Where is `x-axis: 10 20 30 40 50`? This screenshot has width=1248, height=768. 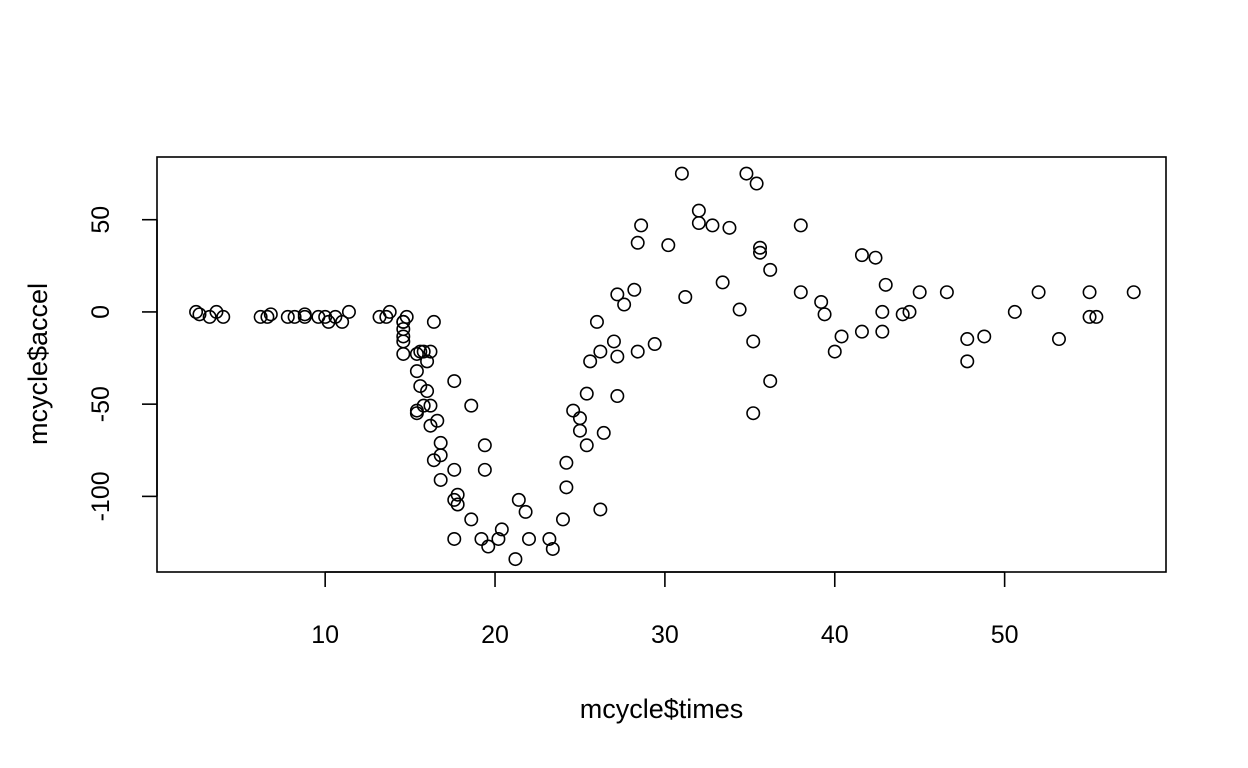
x-axis: 10 20 30 40 50 is located at coordinates (665, 610).